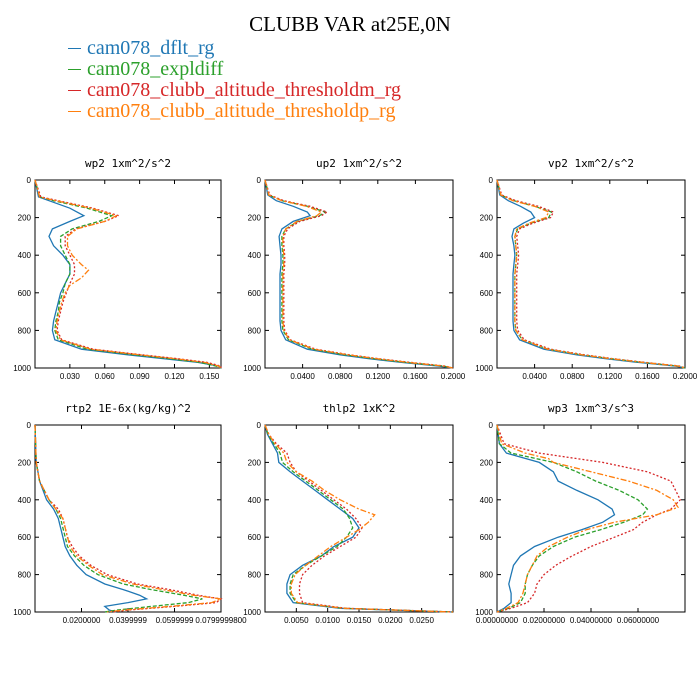 This screenshot has height=700, width=700. I want to click on legend-entry: cam078_clubb_altitude_thresholdp_rg, so click(234, 111).